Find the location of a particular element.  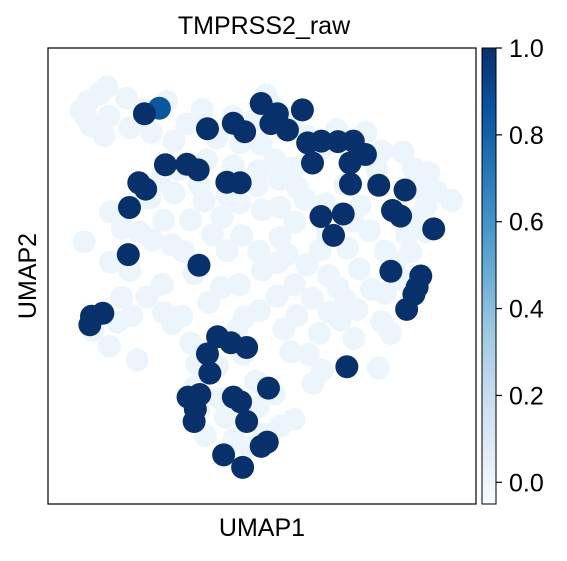

colorbar-tick-label: 0.2 is located at coordinates (526, 396).